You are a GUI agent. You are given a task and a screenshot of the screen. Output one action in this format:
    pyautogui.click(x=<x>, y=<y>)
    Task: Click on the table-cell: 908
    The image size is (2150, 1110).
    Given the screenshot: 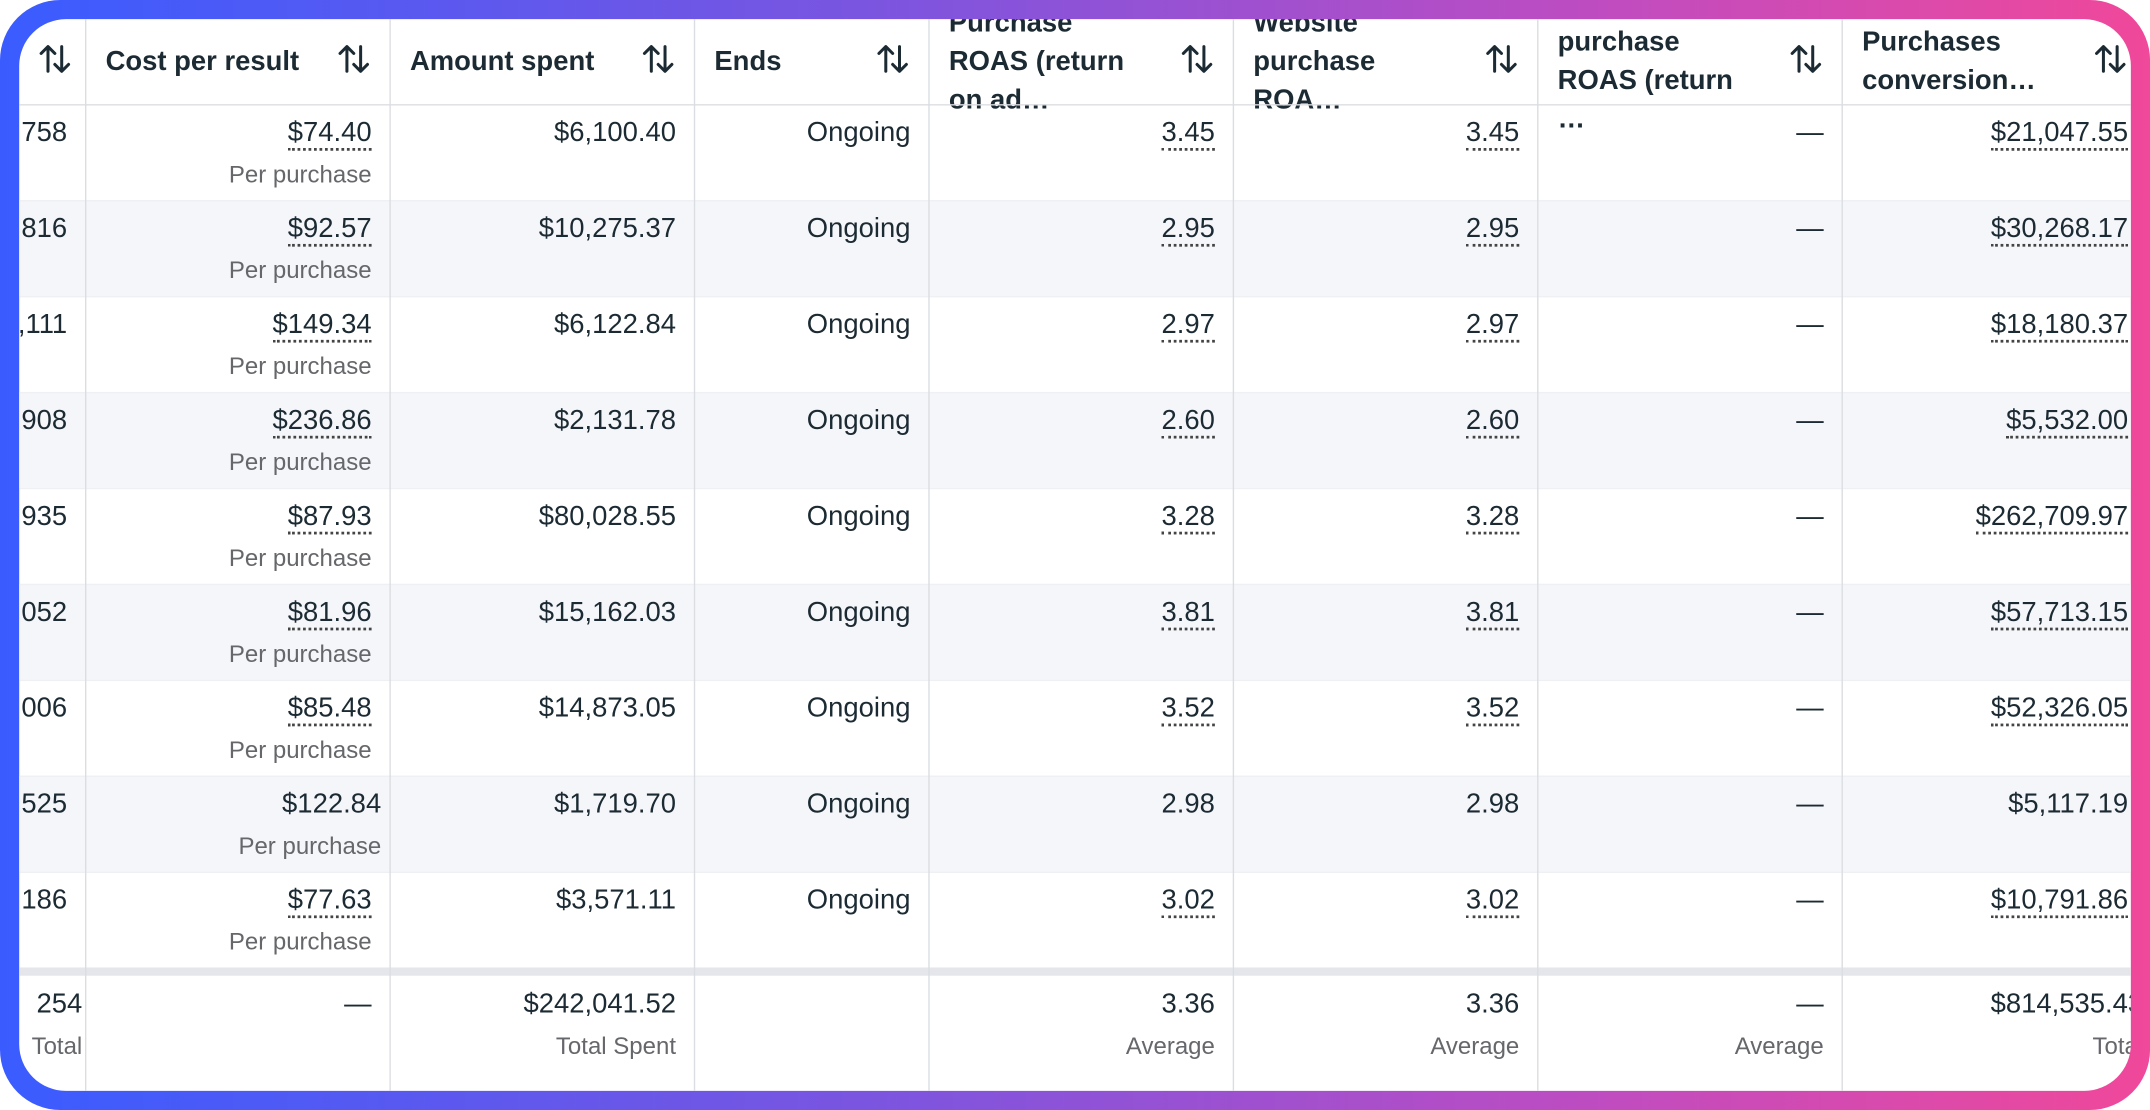 What is the action you would take?
    pyautogui.click(x=52, y=422)
    